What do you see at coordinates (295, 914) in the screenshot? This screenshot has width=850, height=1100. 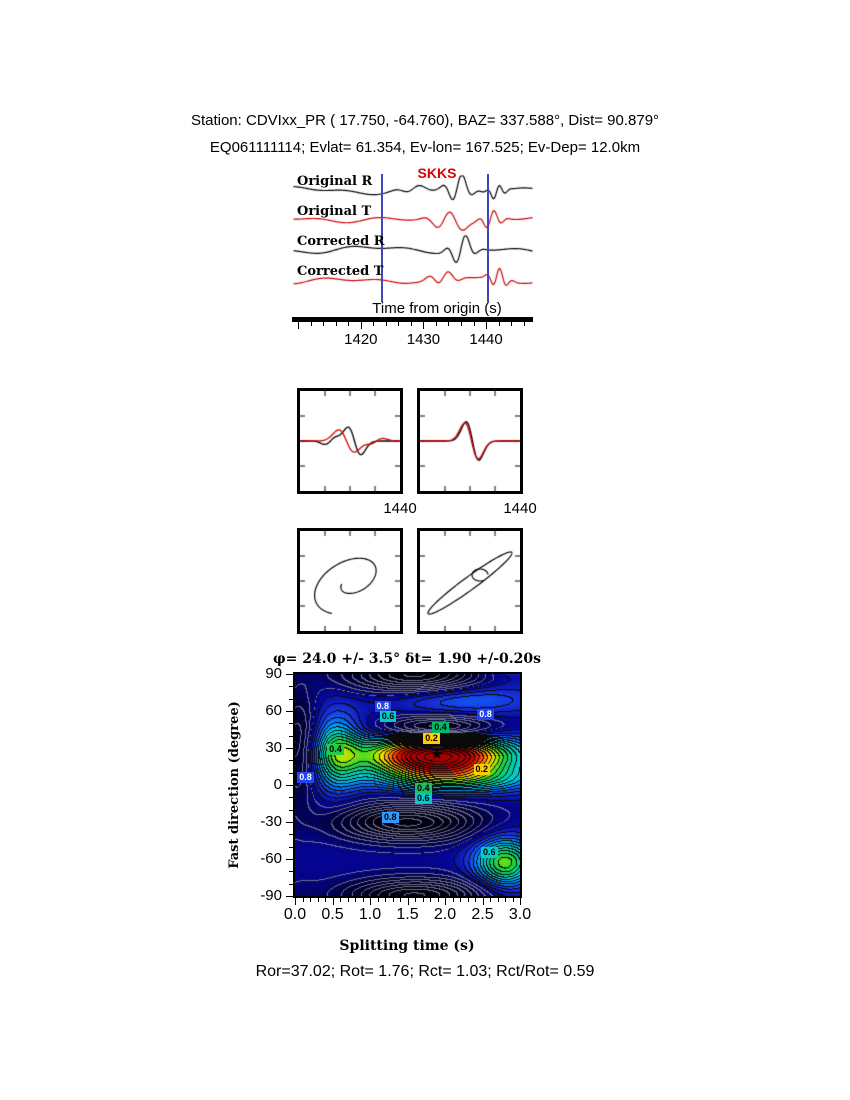 I see `splitting-time-tick-label: 0.0` at bounding box center [295, 914].